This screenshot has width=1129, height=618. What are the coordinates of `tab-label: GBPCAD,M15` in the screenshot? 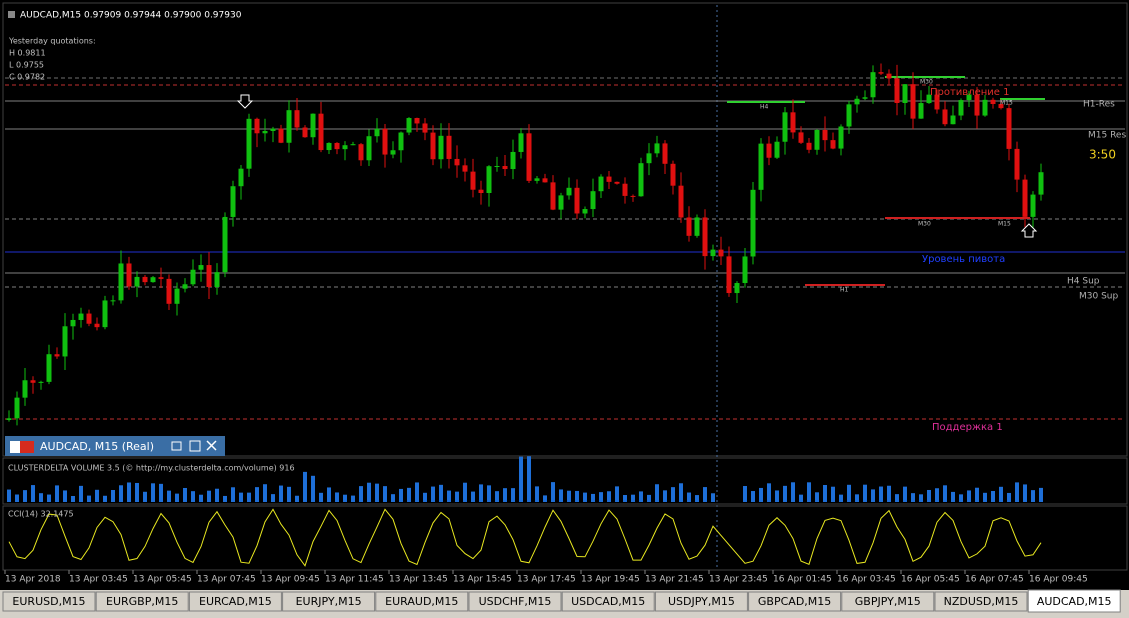 It's located at (794, 601).